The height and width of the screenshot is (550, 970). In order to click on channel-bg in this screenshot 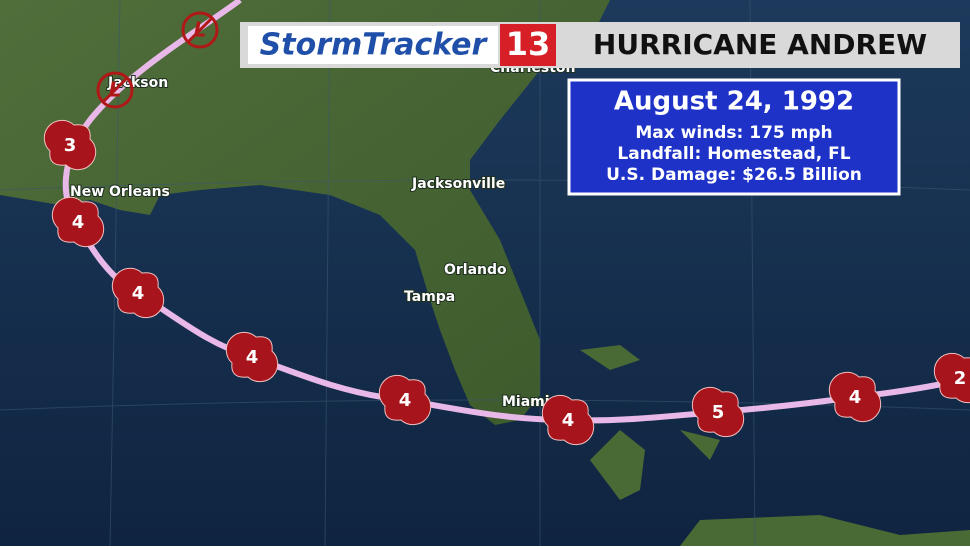, I will do `click(528, 45)`.